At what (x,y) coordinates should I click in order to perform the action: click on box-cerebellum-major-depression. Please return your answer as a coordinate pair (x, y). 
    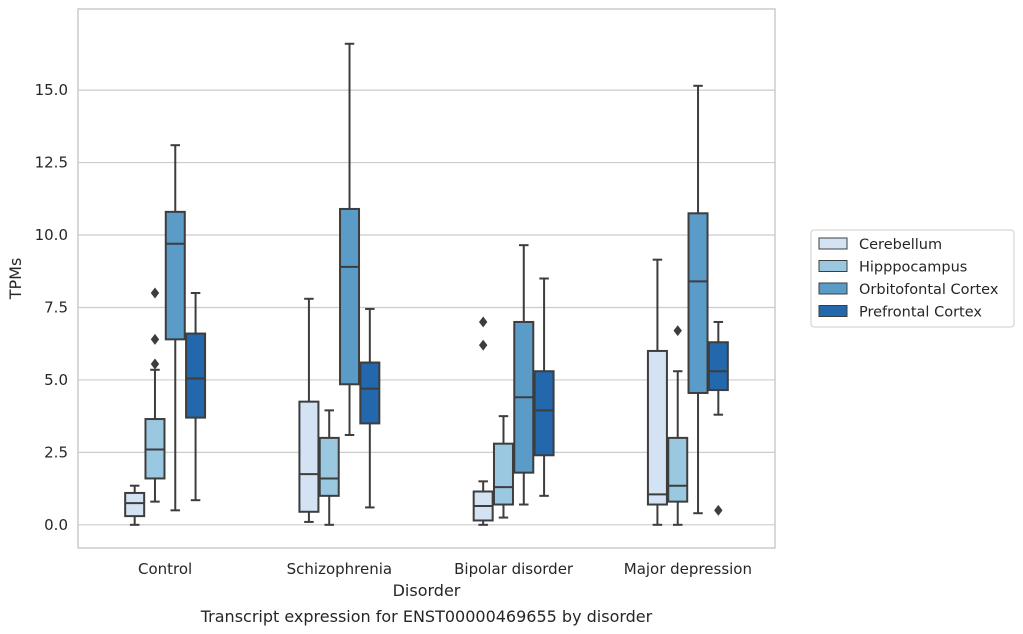
    Looking at the image, I should click on (657, 392).